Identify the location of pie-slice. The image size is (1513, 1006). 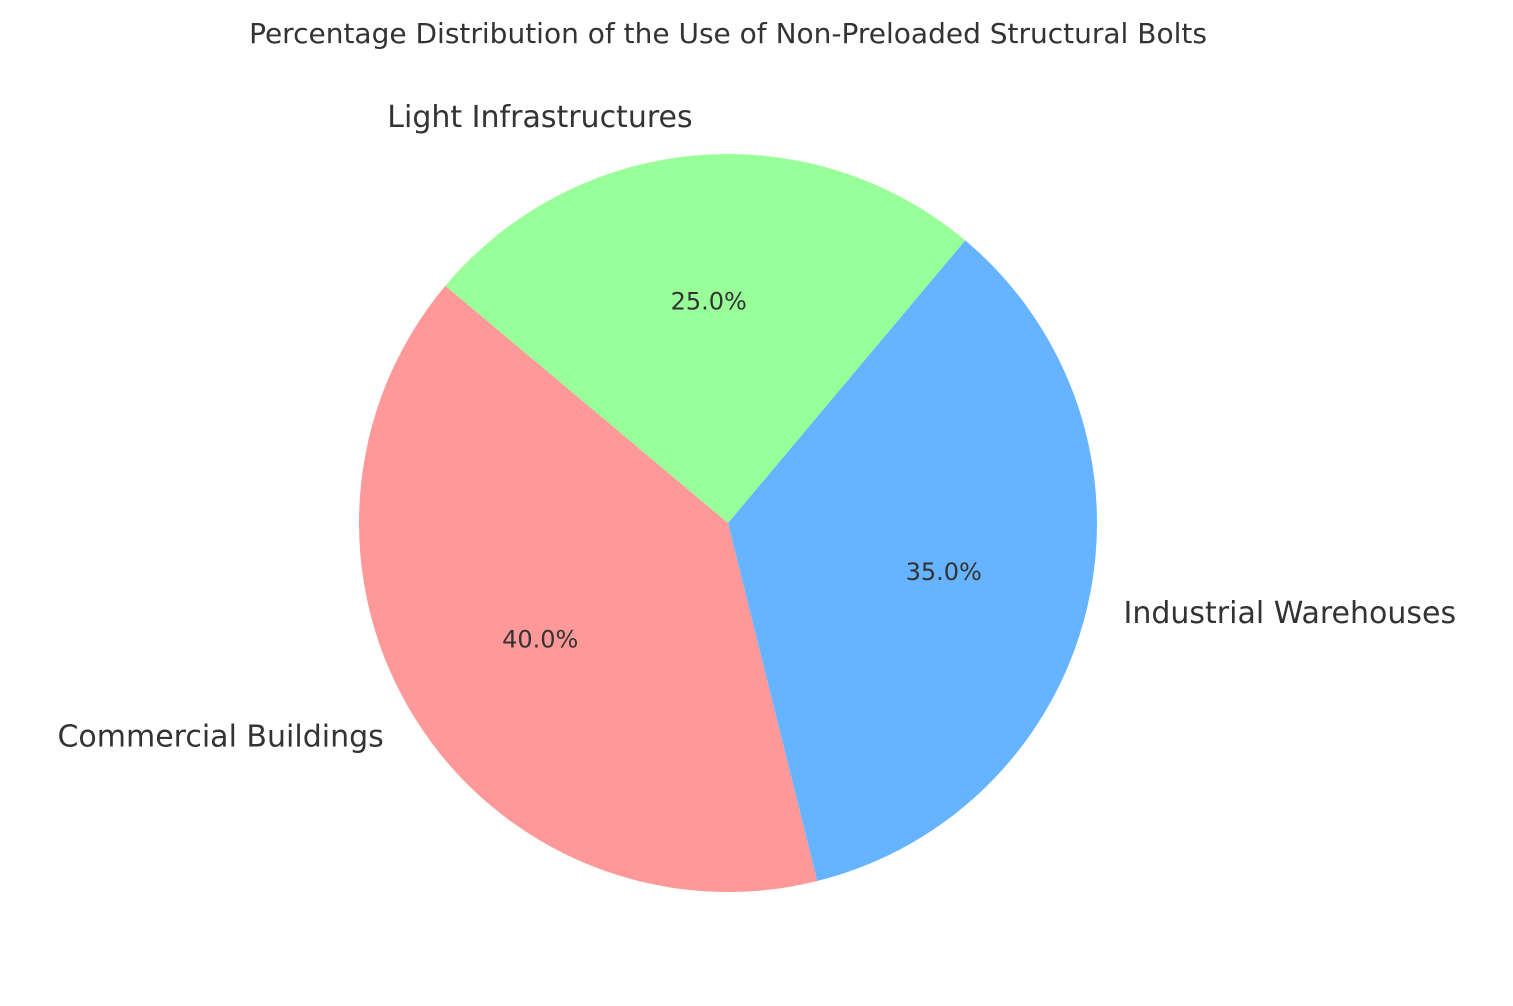
(705, 339).